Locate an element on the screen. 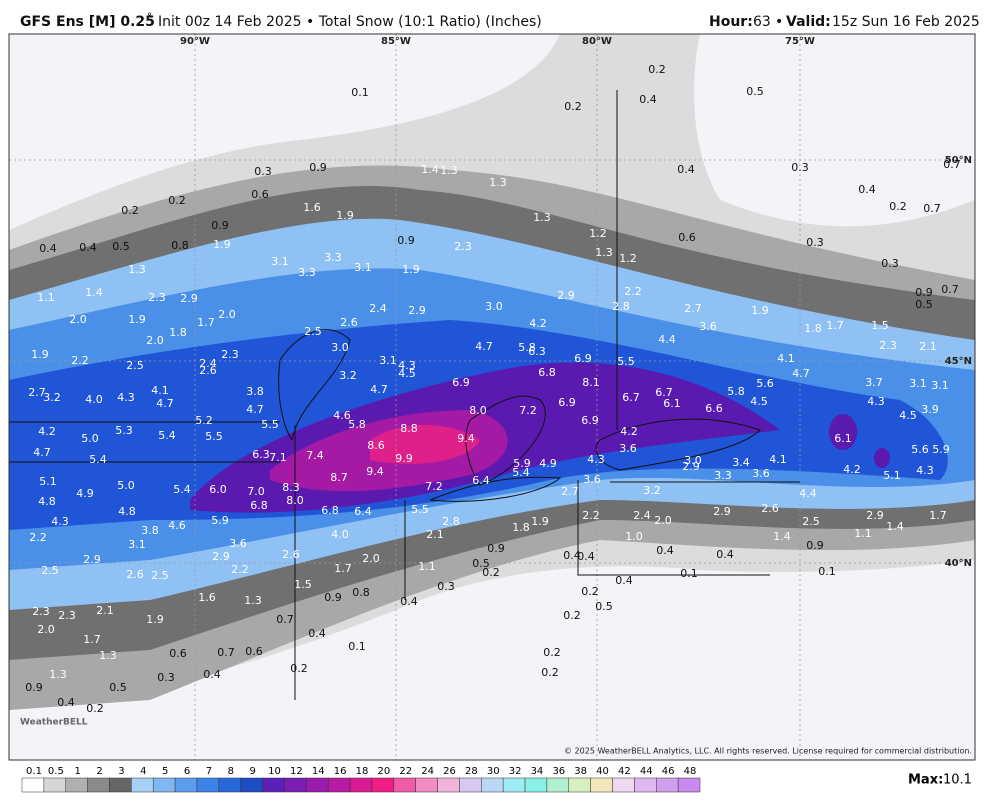 Image resolution: width=984 pixels, height=812 pixels. snow-total-label: 4.6 is located at coordinates (177, 525).